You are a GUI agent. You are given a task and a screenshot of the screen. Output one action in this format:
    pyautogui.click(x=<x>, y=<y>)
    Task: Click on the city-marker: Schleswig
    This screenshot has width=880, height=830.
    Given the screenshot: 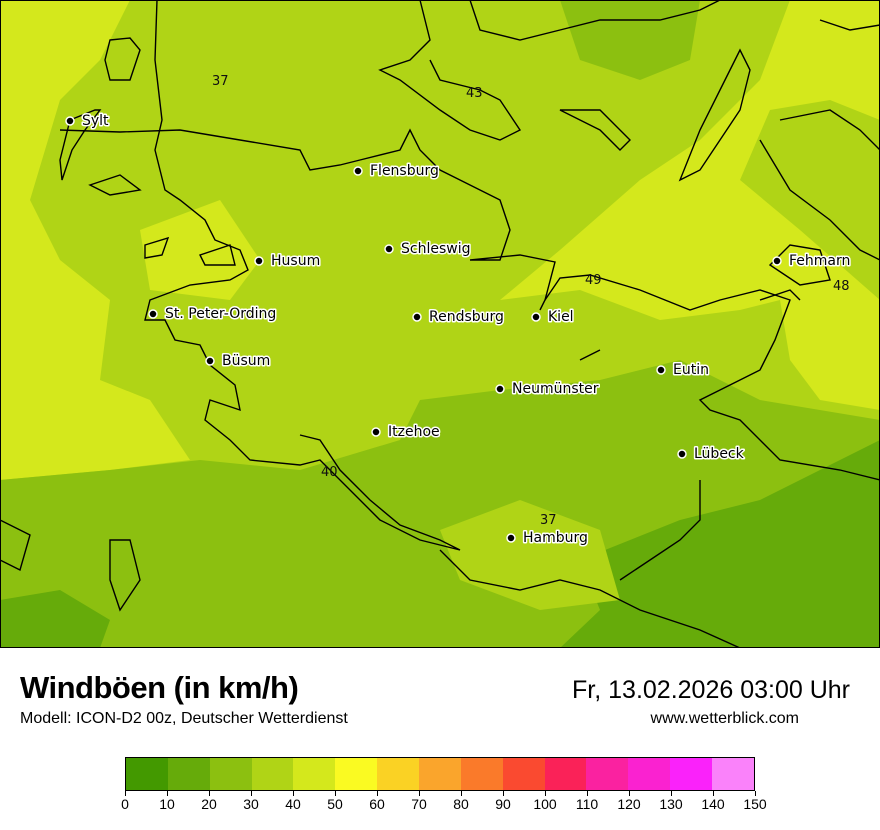 What is the action you would take?
    pyautogui.click(x=428, y=249)
    